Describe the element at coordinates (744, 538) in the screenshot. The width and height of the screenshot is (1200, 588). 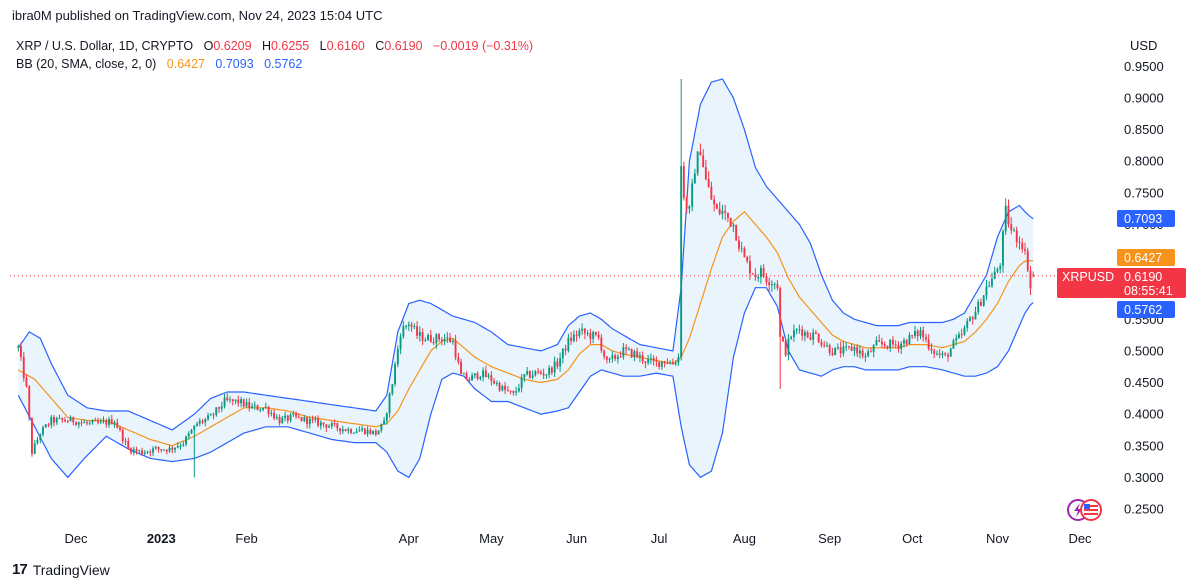
I see `x-tick-label: Aug` at that location.